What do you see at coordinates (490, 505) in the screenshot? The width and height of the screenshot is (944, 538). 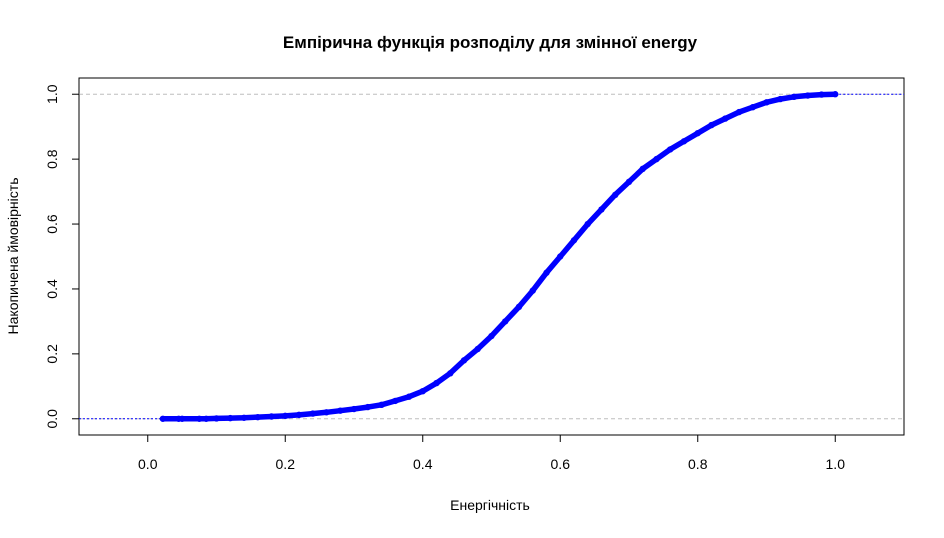 I see `x-axis-label: Енергічність` at bounding box center [490, 505].